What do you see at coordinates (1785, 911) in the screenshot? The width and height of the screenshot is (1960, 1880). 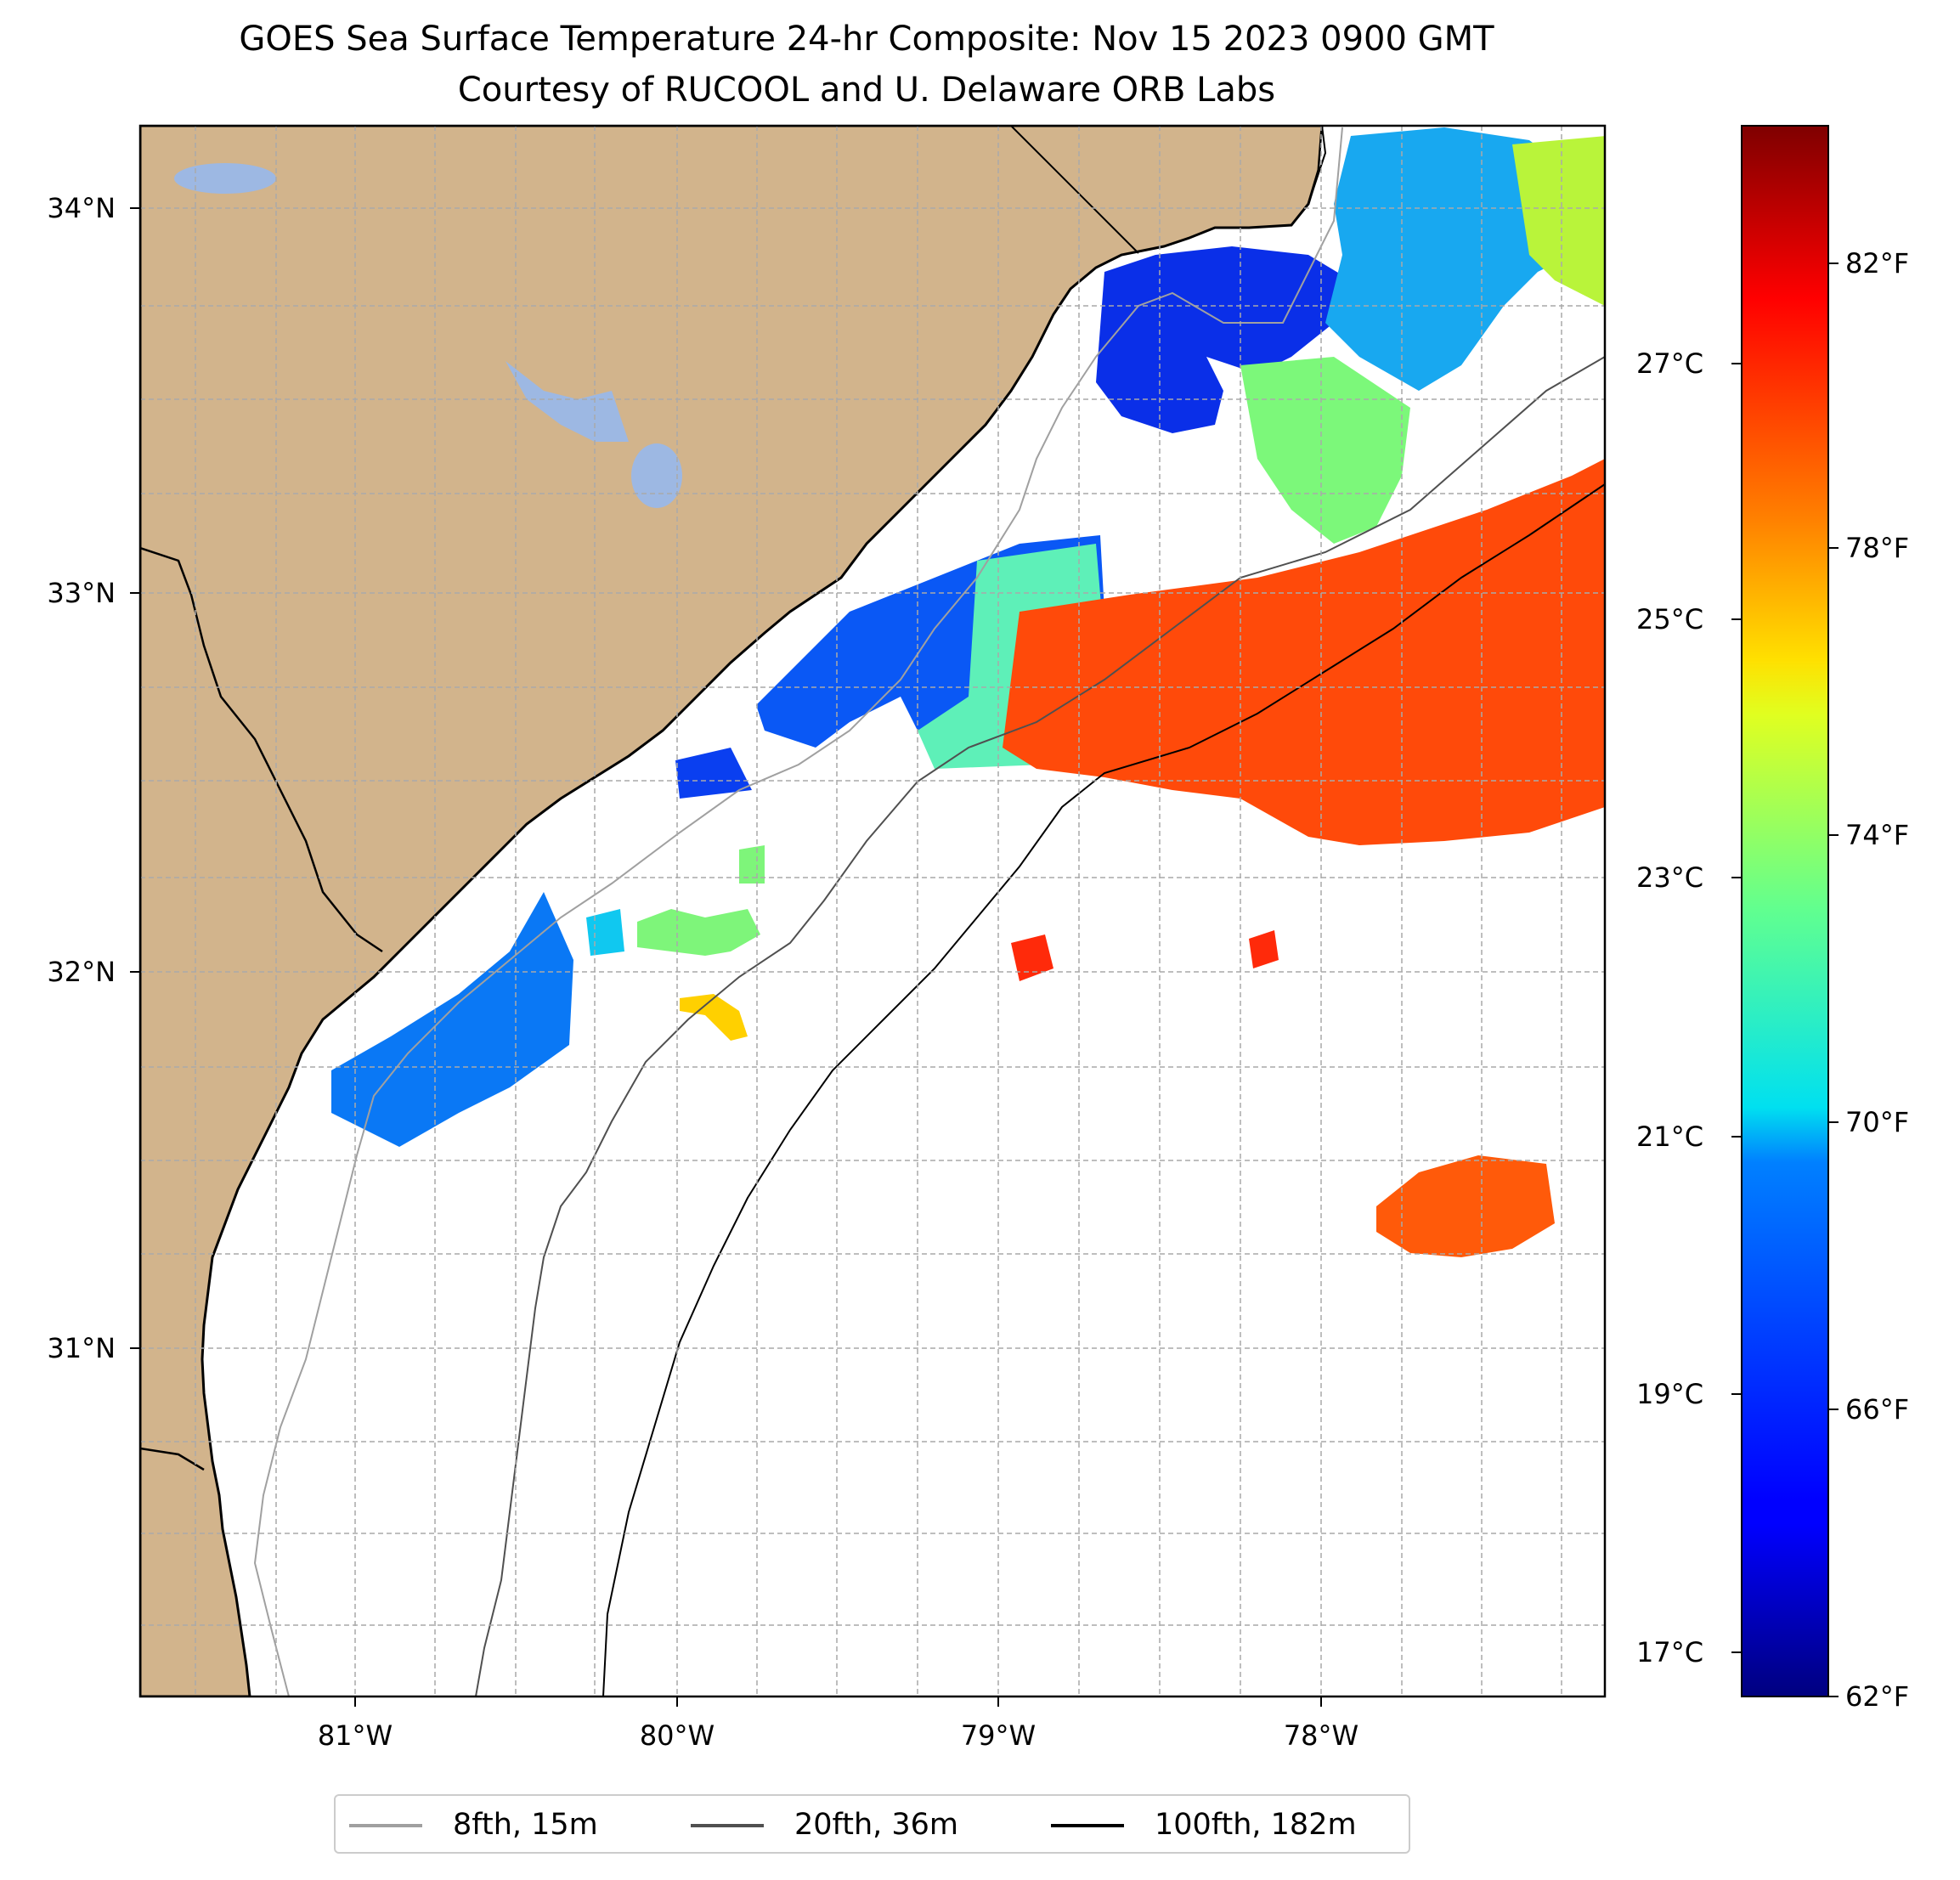 I see `colorbar` at bounding box center [1785, 911].